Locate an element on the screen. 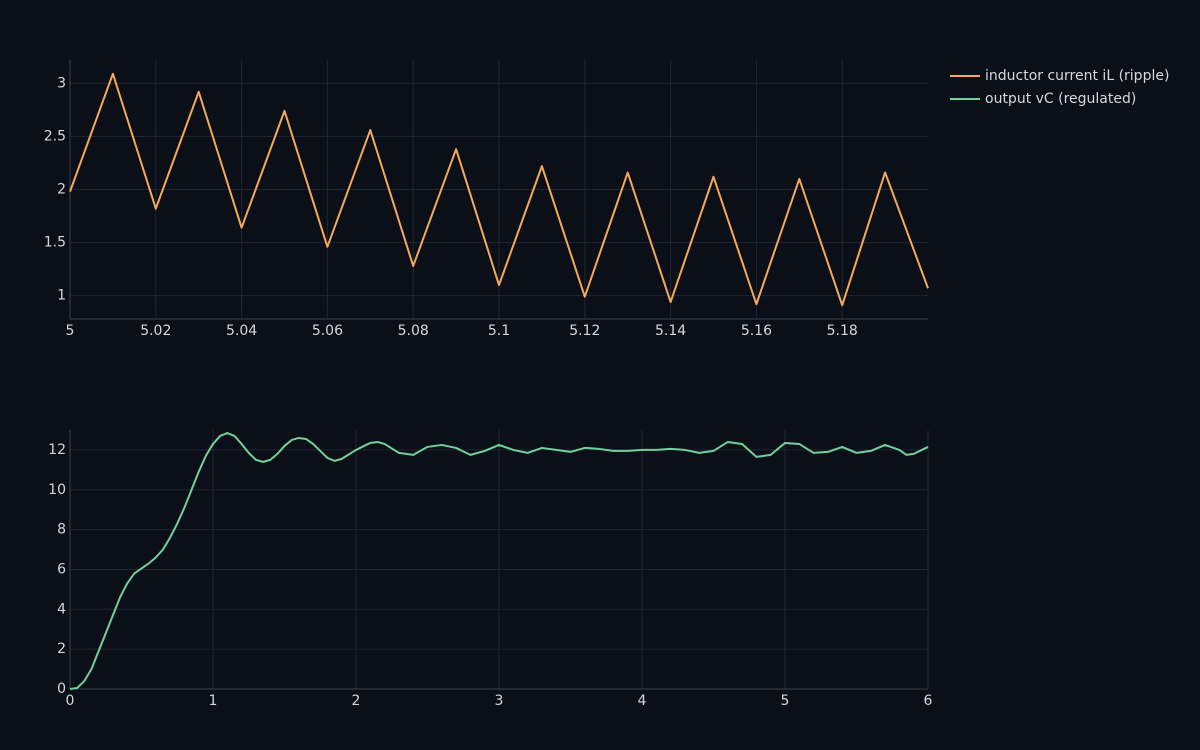 The height and width of the screenshot is (750, 1200). y-tick-label: 1 is located at coordinates (61, 296).